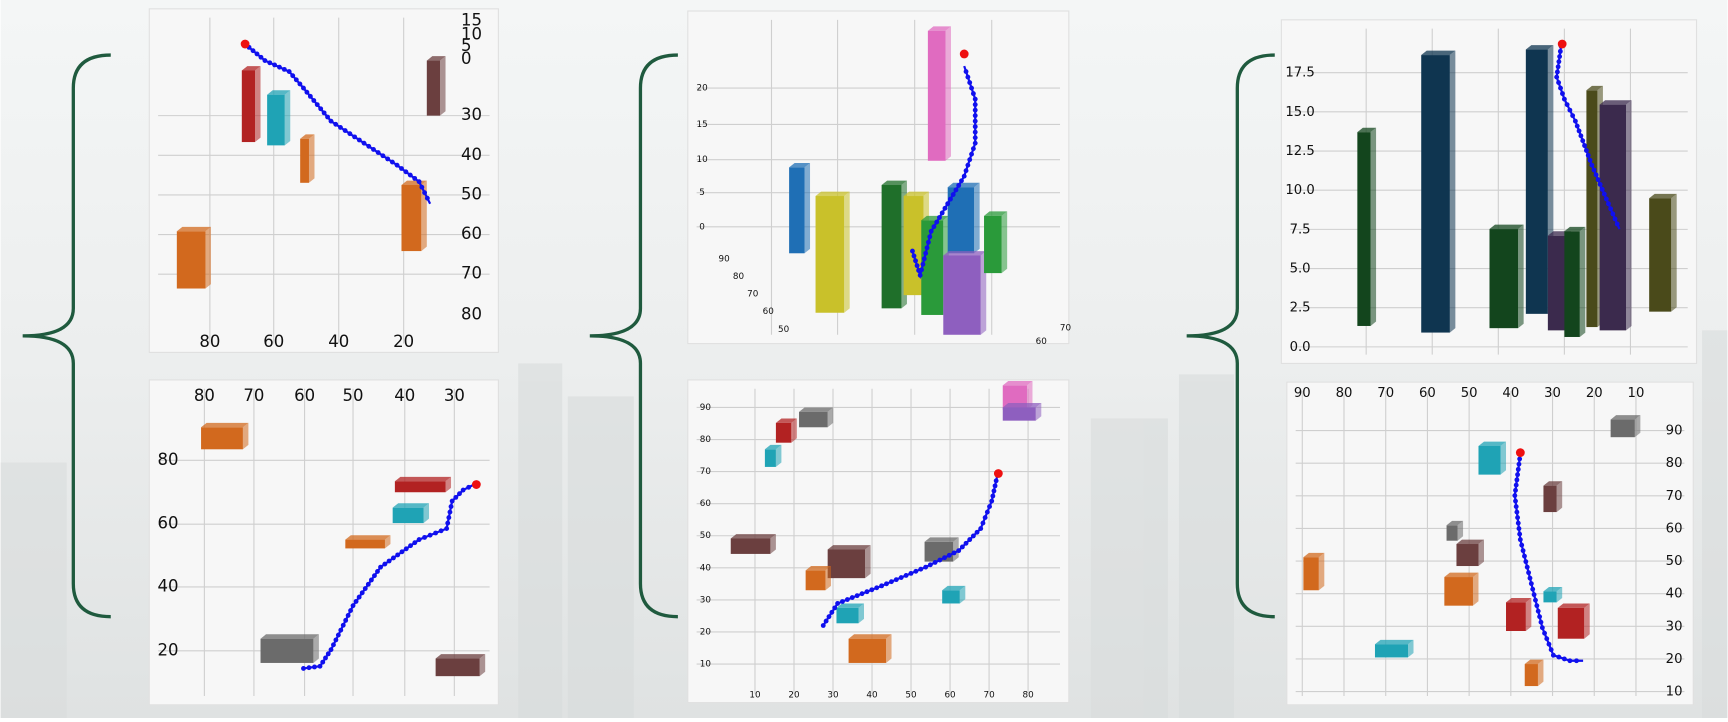 The height and width of the screenshot is (722, 1728). What do you see at coordinates (1299, 151) in the screenshot?
I see `tick-label: 12.5` at bounding box center [1299, 151].